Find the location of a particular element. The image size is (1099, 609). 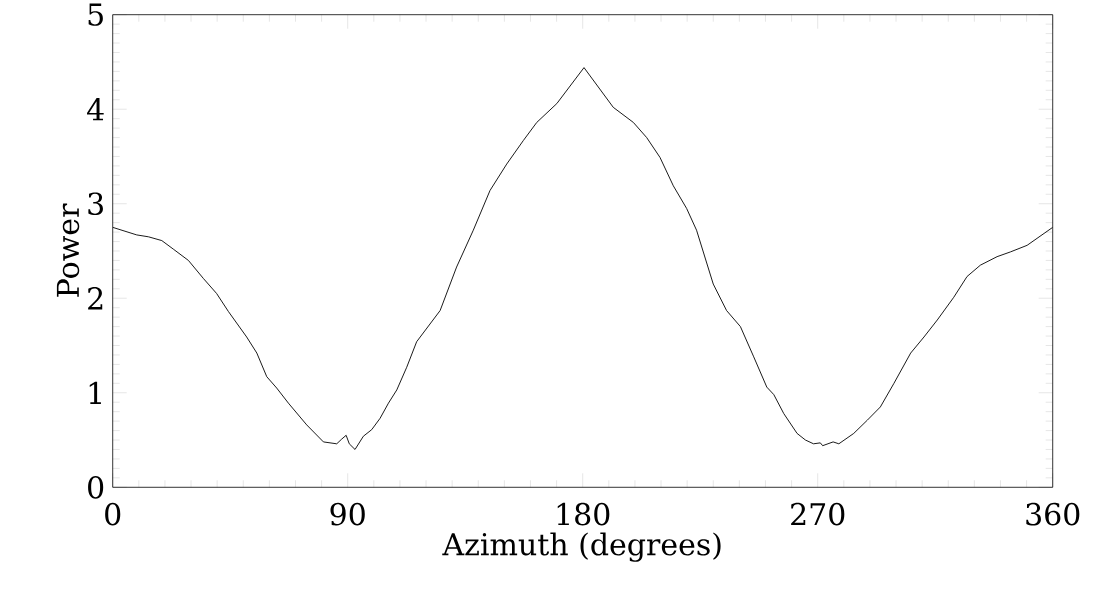

y-tick-label: 2 is located at coordinates (95, 298).